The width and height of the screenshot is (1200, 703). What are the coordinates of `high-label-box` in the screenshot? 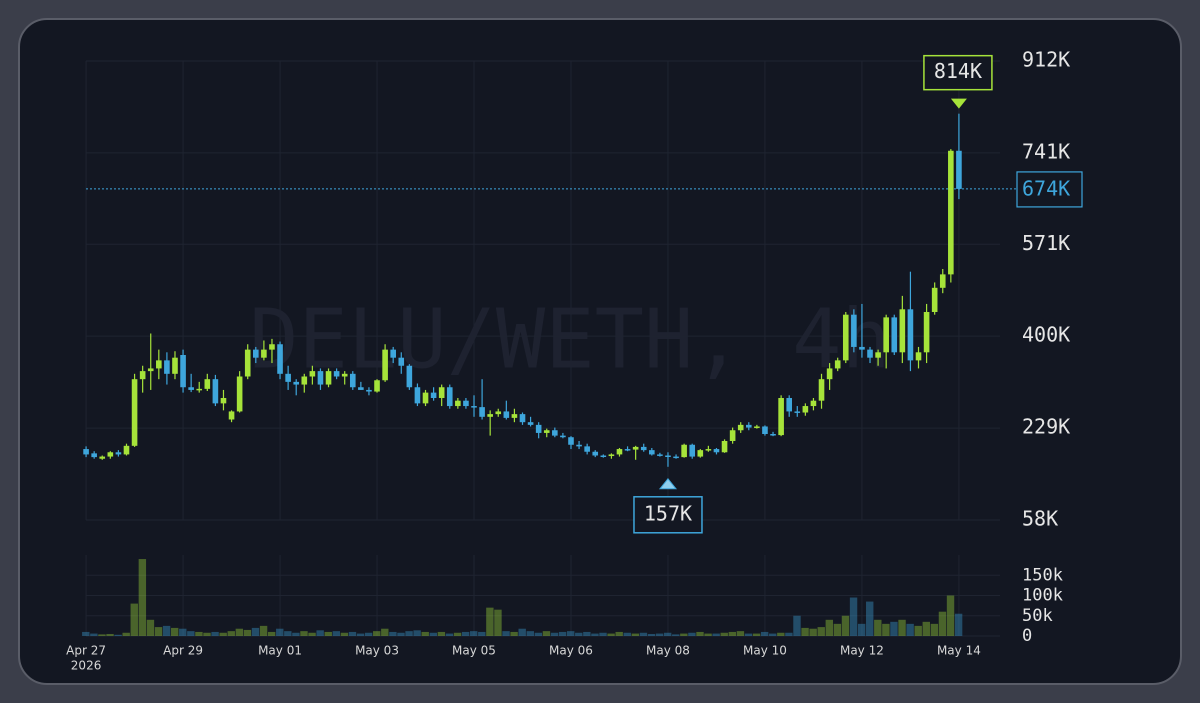 It's located at (958, 72).